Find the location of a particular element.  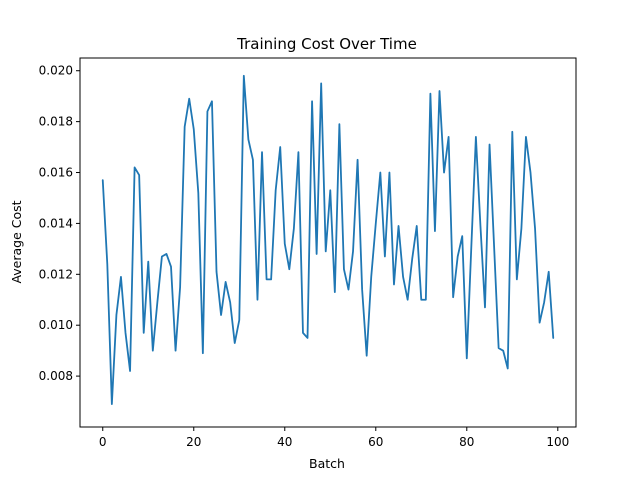

x-tick-label: 40 is located at coordinates (284, 442).